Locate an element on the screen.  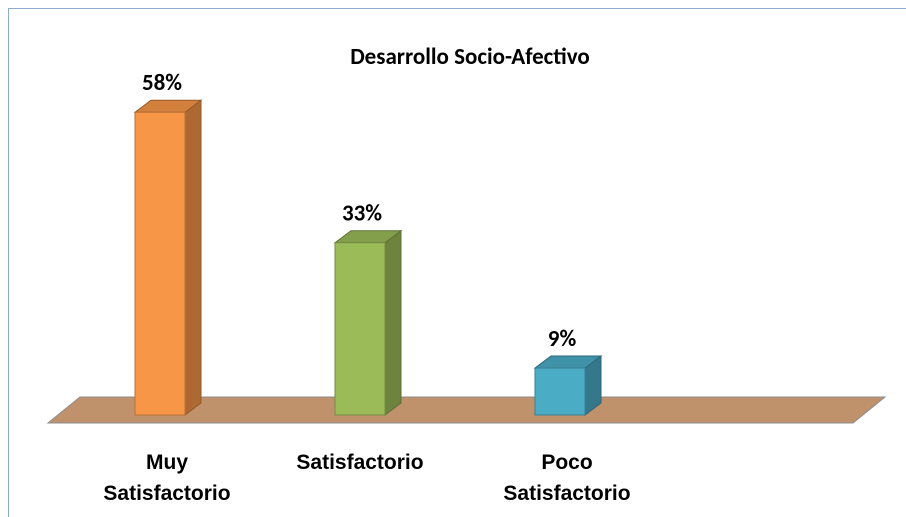
x-tick-label: Muy Satisfactorio is located at coordinates (167, 478).